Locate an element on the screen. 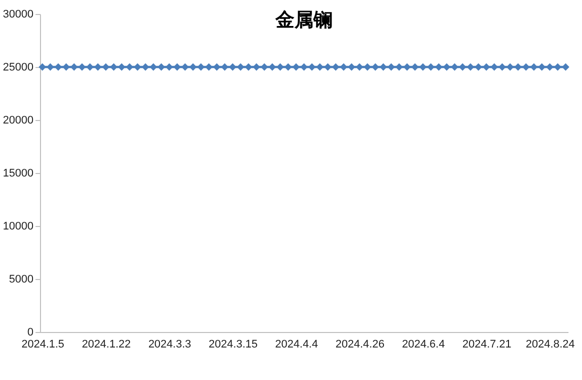 This screenshot has height=380, width=582. x-tick-label: 2024.3.15 is located at coordinates (233, 344).